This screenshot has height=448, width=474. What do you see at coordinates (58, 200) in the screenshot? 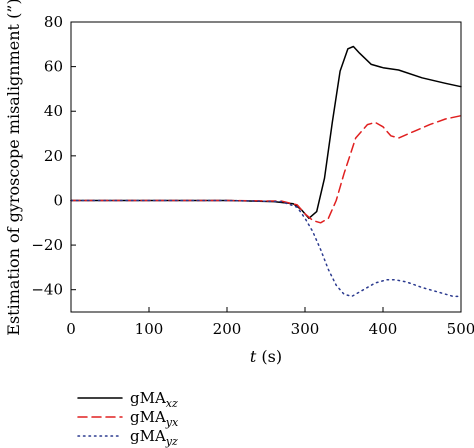
I see `y-tick-label: 0` at bounding box center [58, 200].